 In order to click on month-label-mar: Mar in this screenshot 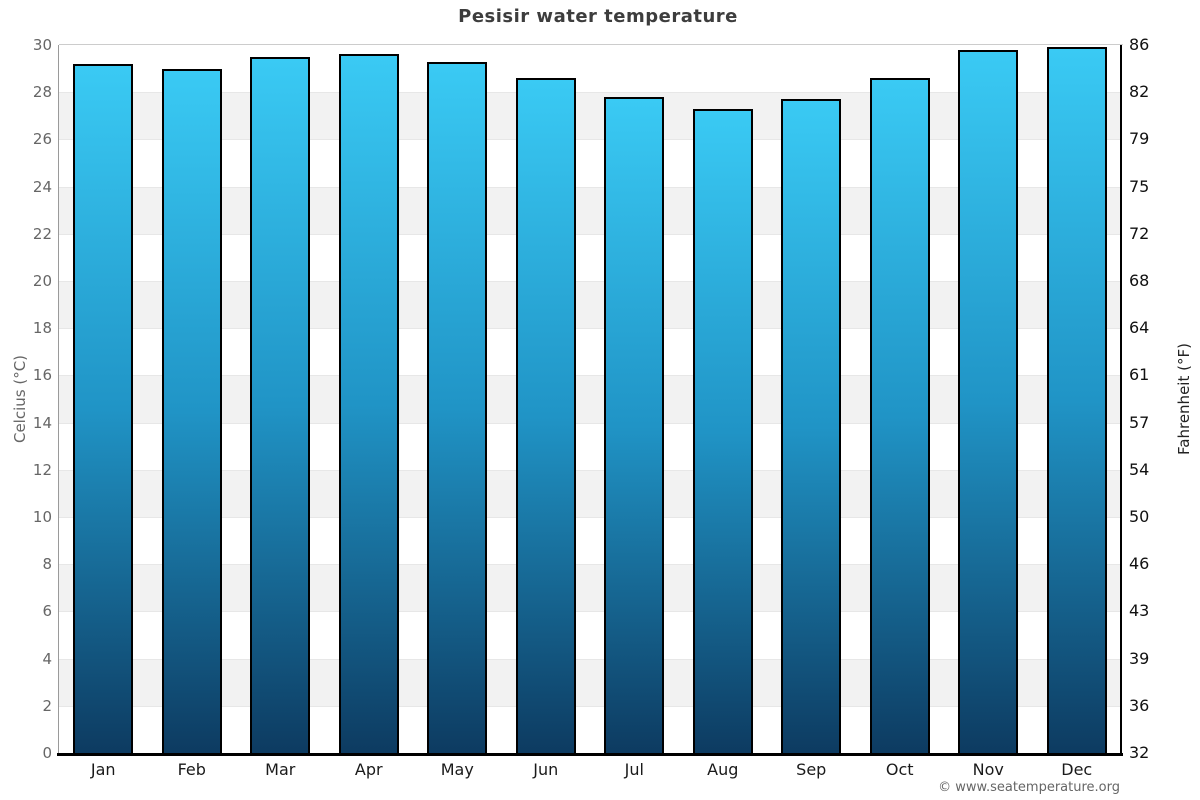, I will do `click(280, 769)`.